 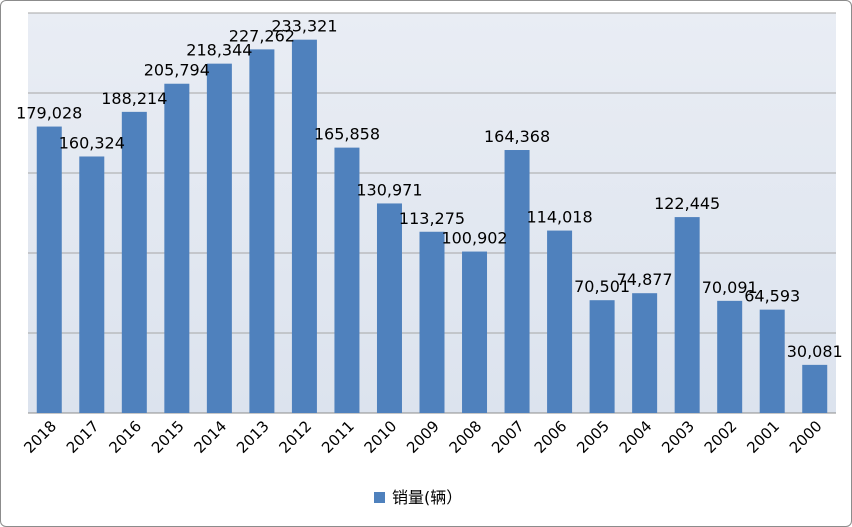 I want to click on legend-swatch, so click(x=379, y=497).